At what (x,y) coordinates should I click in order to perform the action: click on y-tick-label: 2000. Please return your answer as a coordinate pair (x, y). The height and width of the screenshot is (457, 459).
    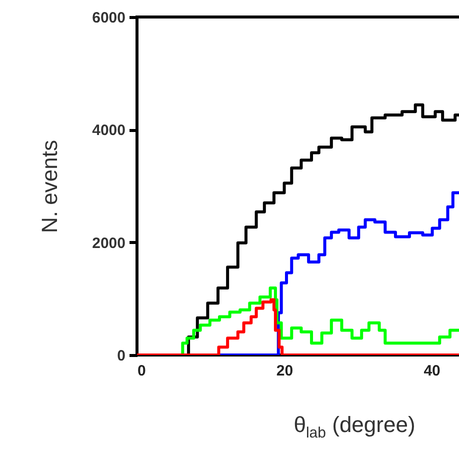
    Looking at the image, I should click on (109, 243).